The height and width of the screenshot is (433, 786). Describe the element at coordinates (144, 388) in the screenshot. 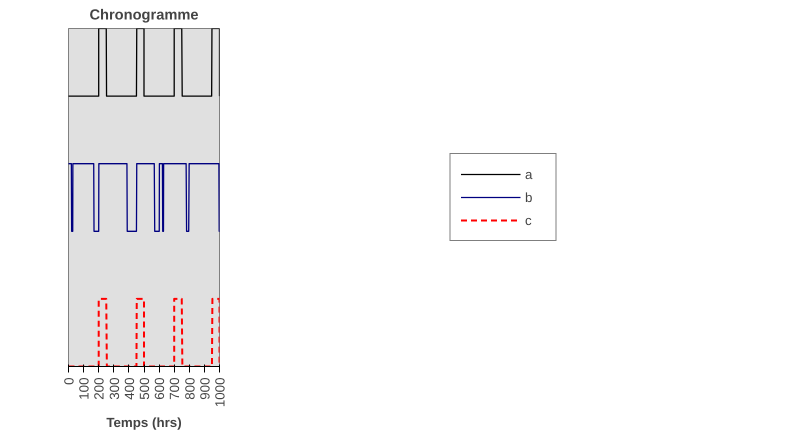

I see `x-tick-label: 500` at that location.